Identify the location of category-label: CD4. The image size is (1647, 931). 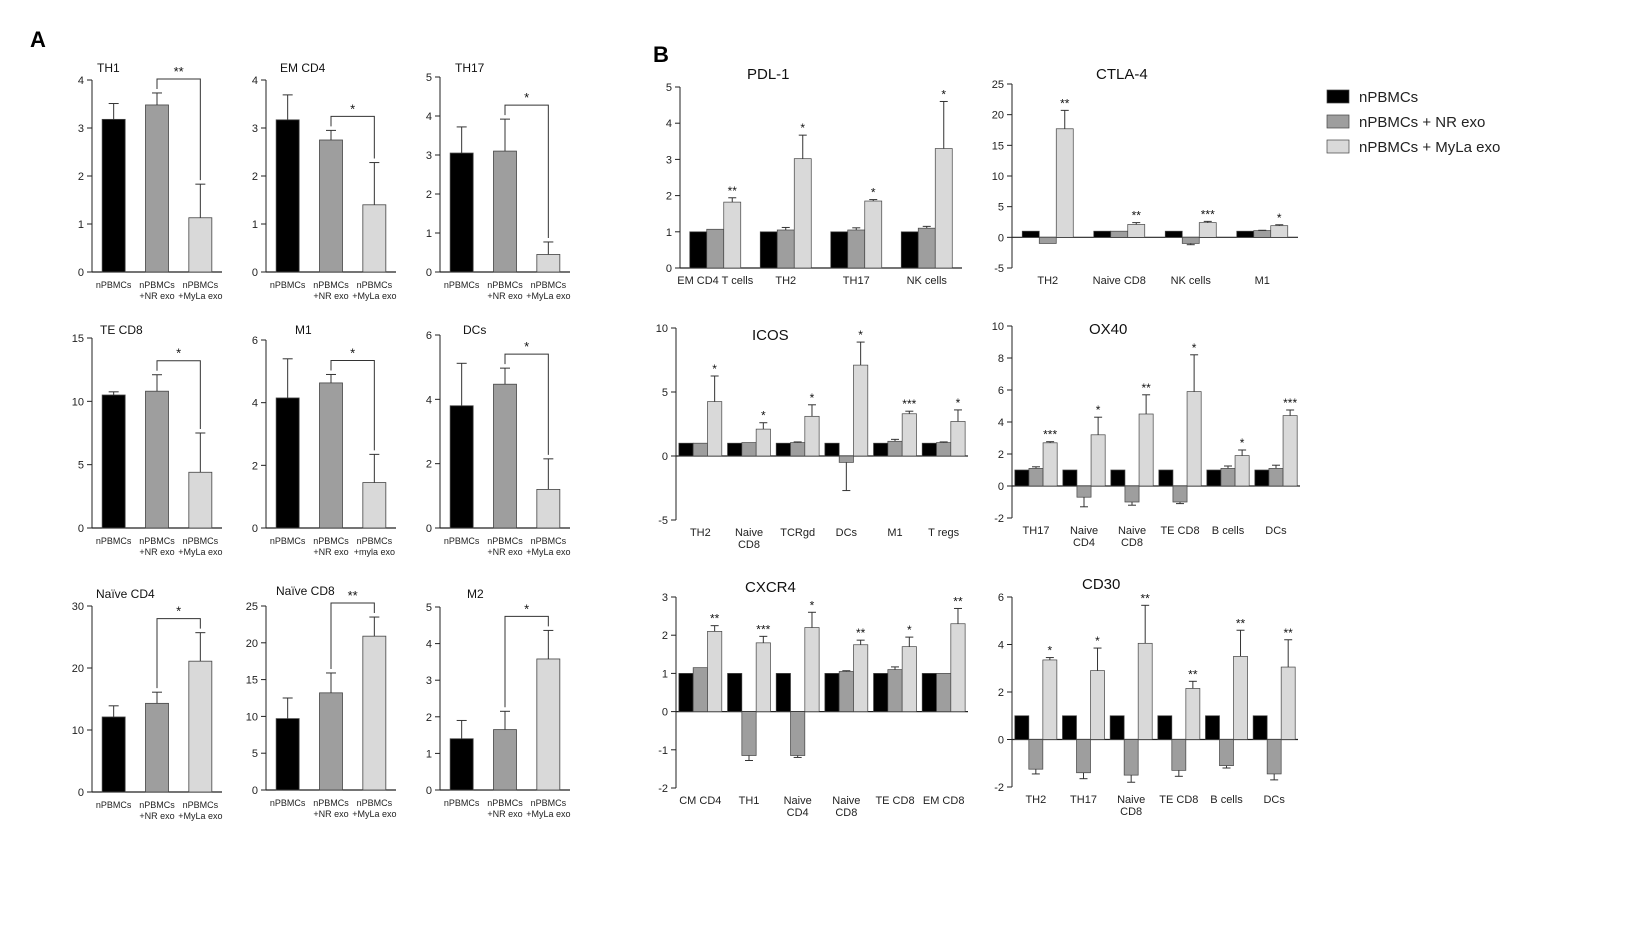
(1084, 543).